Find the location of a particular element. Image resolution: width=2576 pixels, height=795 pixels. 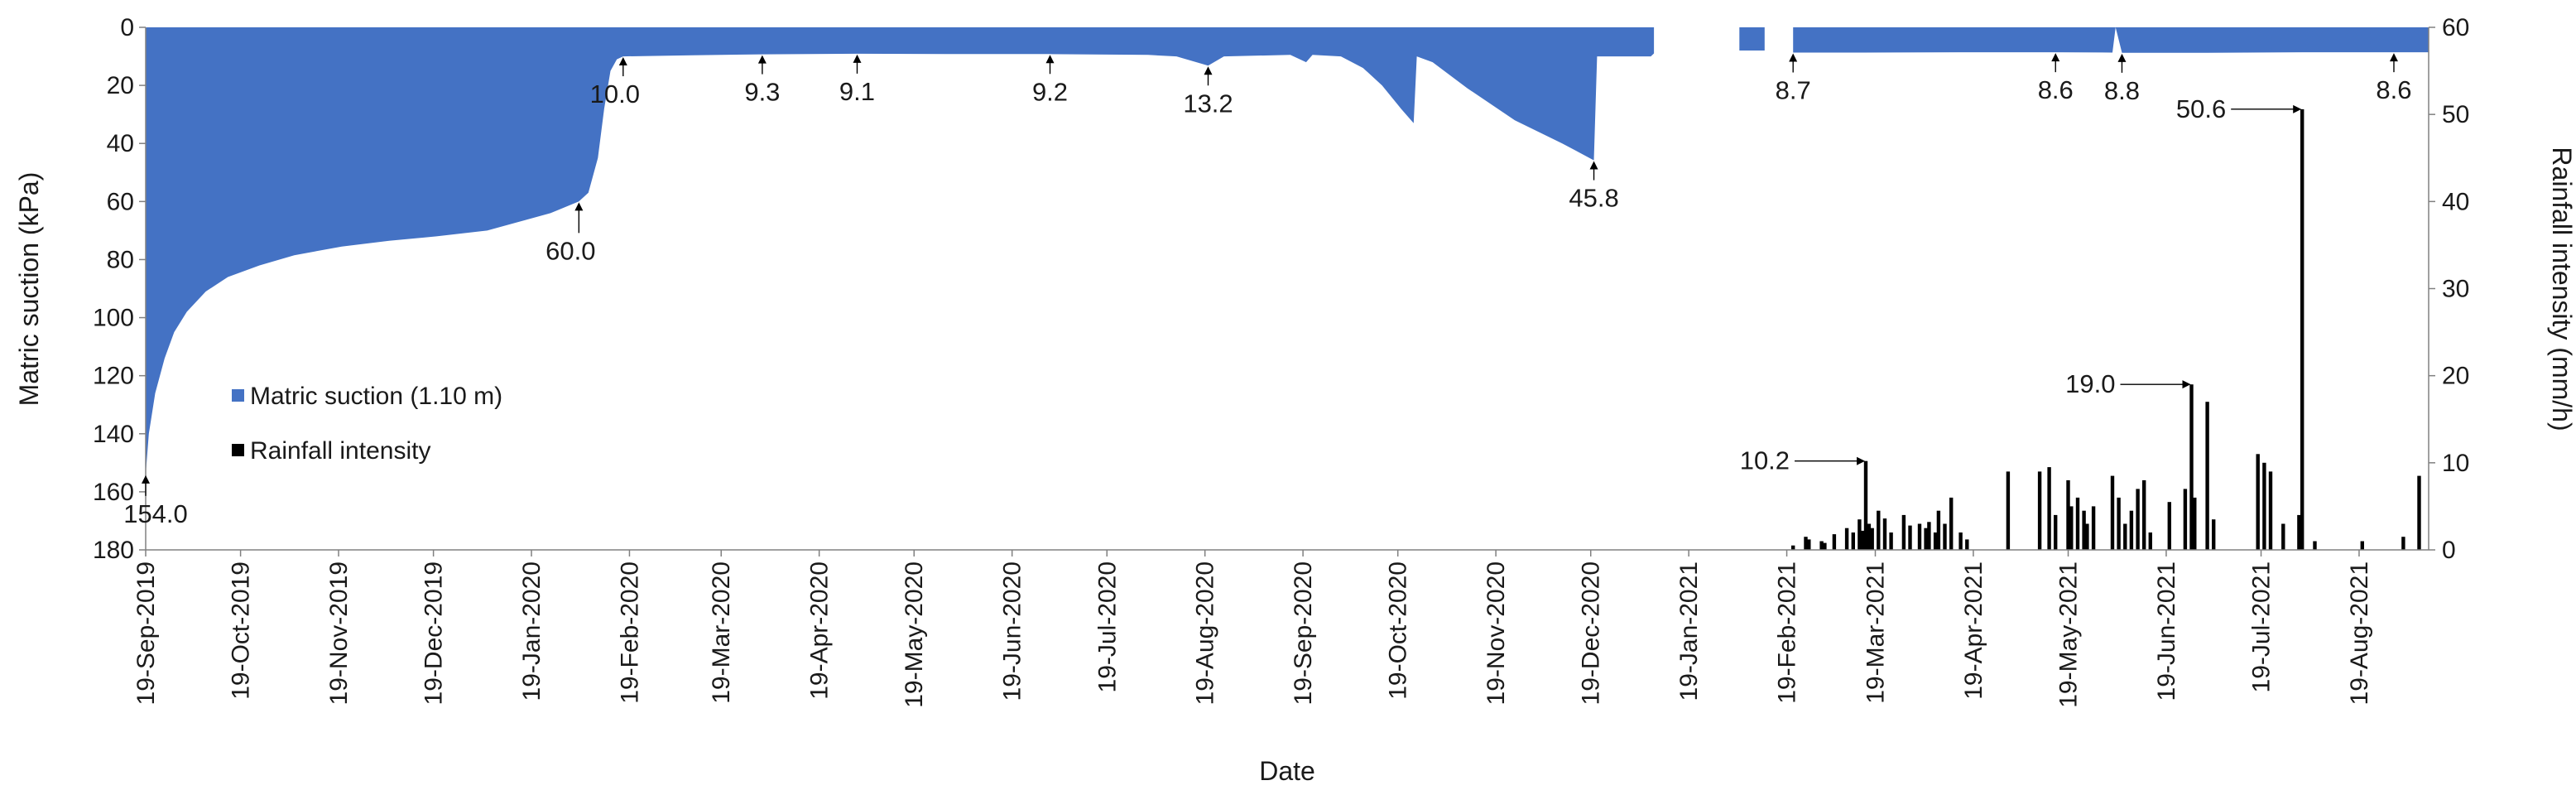

y-tick-label-right: 40 is located at coordinates (2455, 201).